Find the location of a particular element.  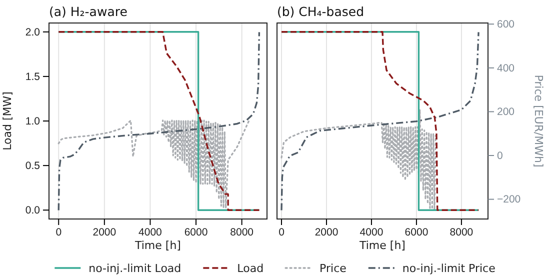

y-tick-label: 0.0 is located at coordinates (32, 210).